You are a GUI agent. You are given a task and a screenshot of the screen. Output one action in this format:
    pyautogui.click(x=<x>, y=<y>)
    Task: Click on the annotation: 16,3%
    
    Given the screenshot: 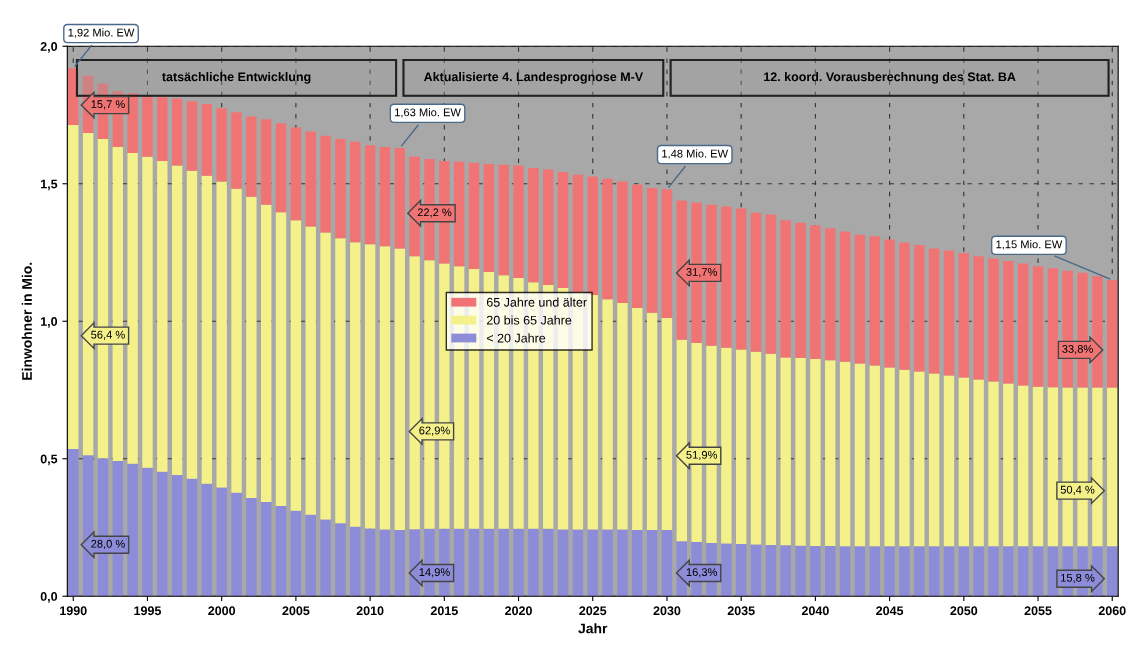 What is the action you would take?
    pyautogui.click(x=702, y=573)
    